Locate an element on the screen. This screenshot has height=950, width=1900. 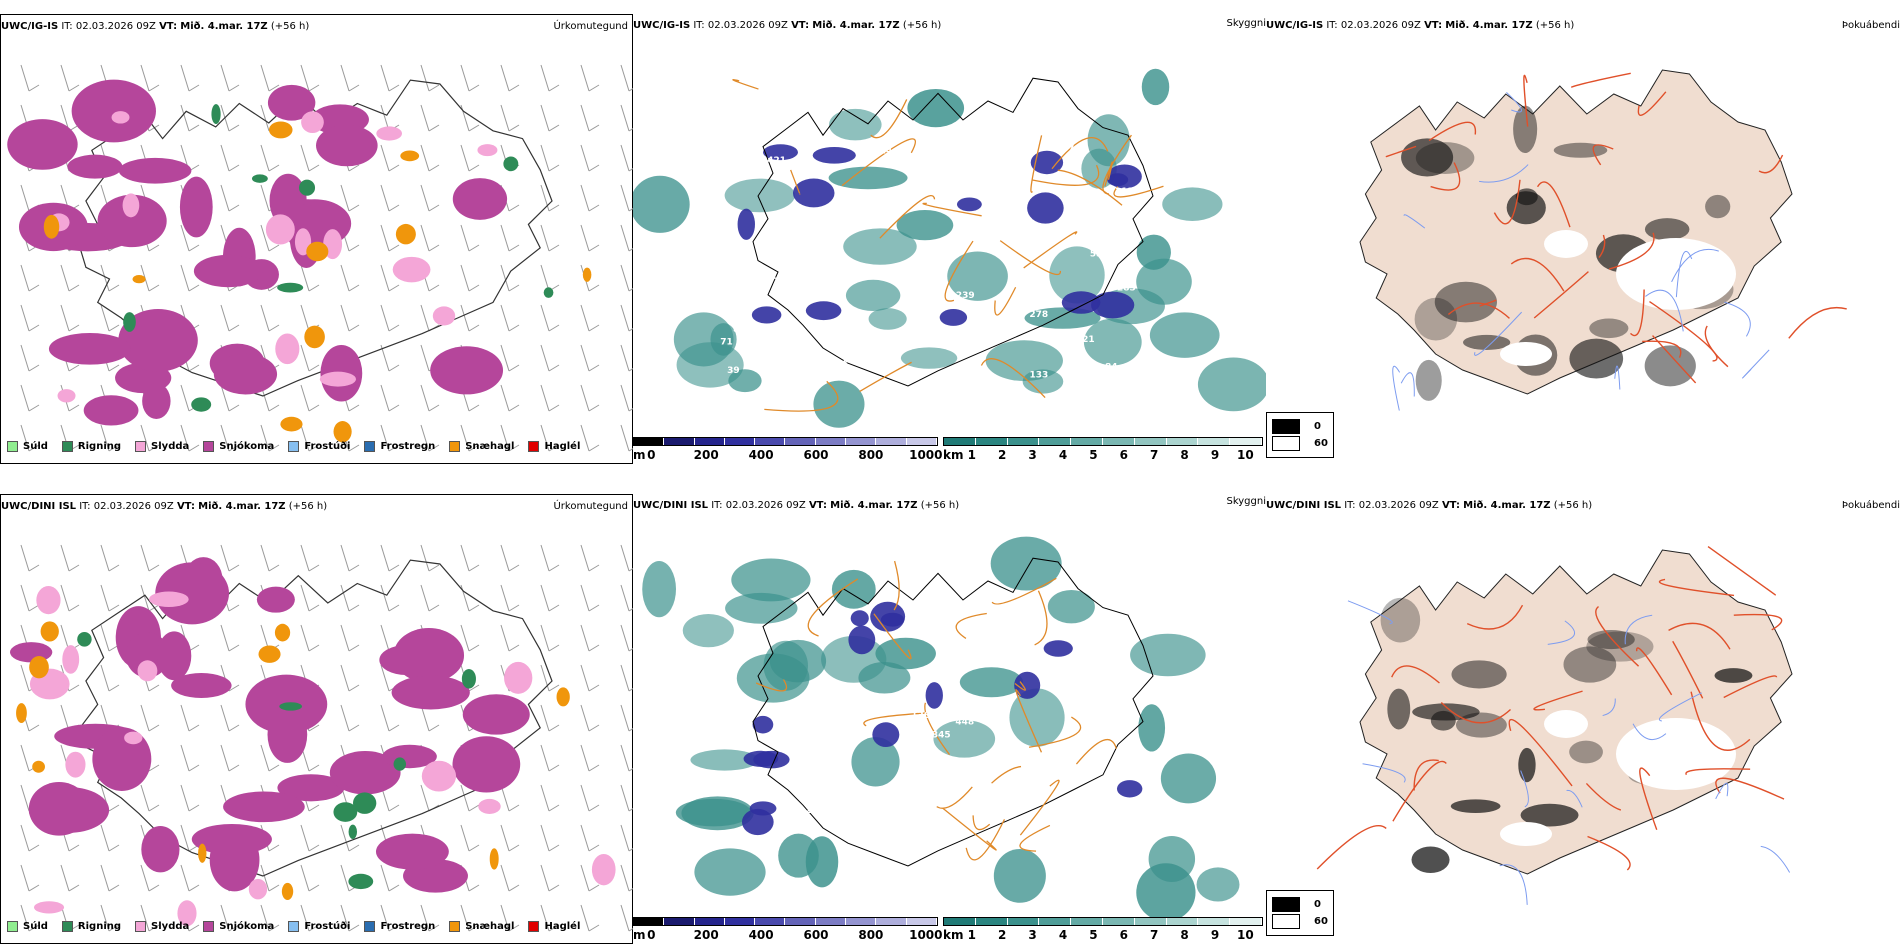
colorbar-tick: 5 is located at coordinates (1093, 455).